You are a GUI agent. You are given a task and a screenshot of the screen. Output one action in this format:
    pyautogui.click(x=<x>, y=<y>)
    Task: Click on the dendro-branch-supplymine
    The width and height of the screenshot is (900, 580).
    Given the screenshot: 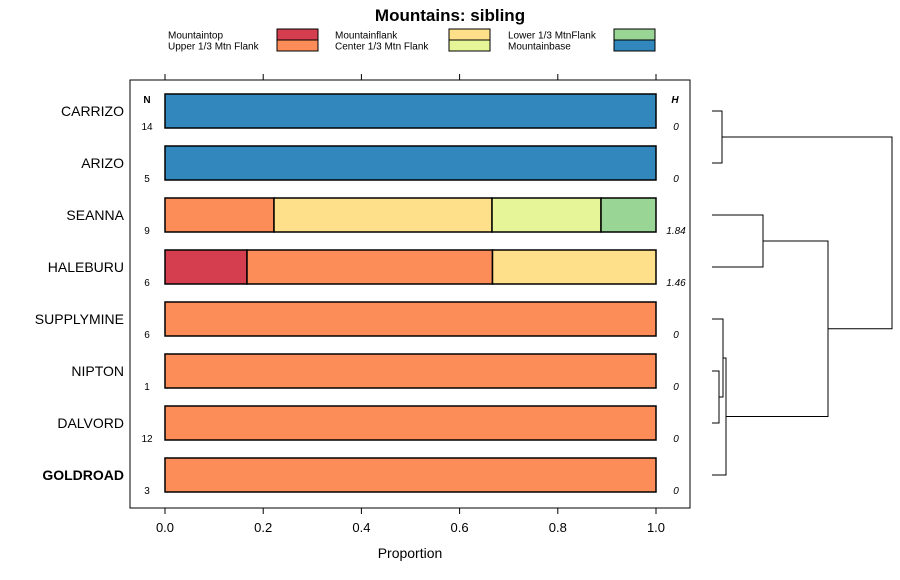 What is the action you would take?
    pyautogui.click(x=718, y=358)
    